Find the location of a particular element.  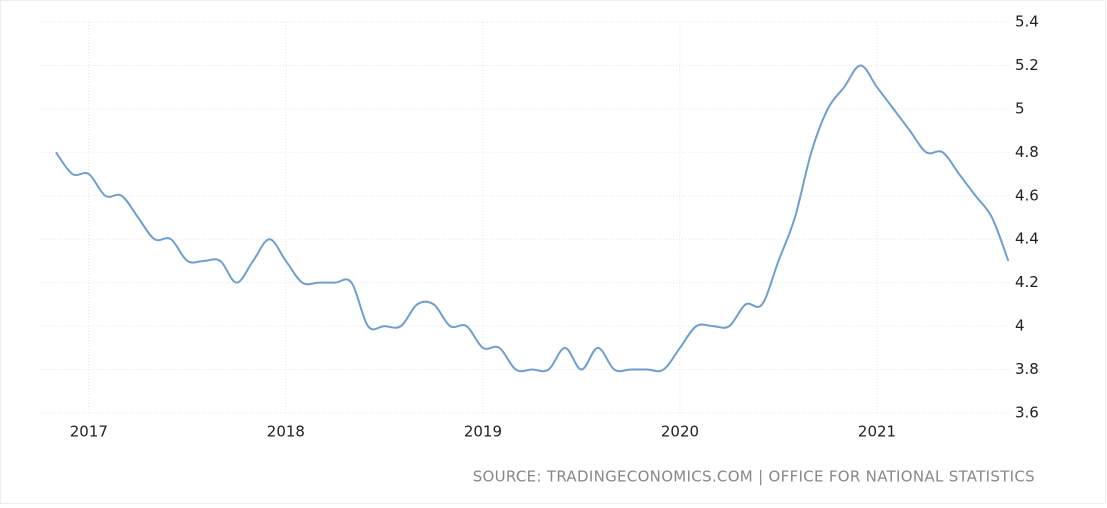

y-tick-label: 4.2 is located at coordinates (1027, 282).